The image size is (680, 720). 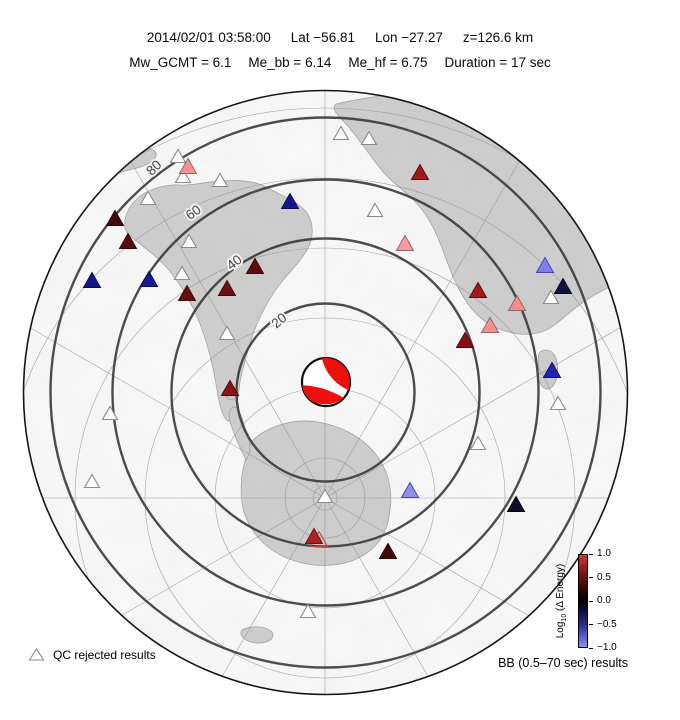 What do you see at coordinates (388, 62) in the screenshot?
I see `magnitude-me-hf: Me_hf = 6.75` at bounding box center [388, 62].